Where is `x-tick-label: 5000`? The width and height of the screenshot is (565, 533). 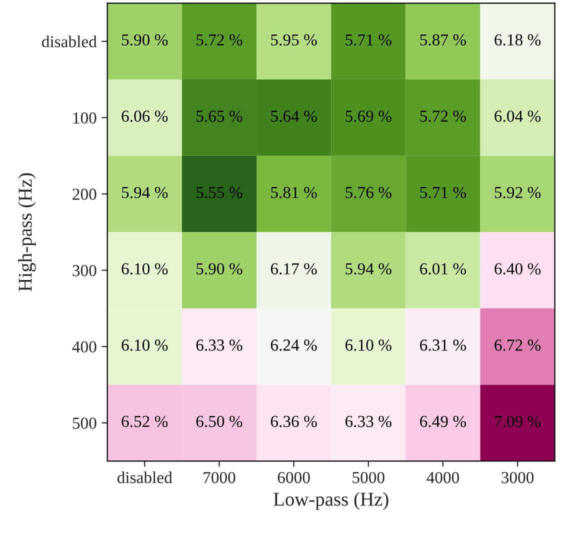
x-tick-label: 5000 is located at coordinates (368, 478).